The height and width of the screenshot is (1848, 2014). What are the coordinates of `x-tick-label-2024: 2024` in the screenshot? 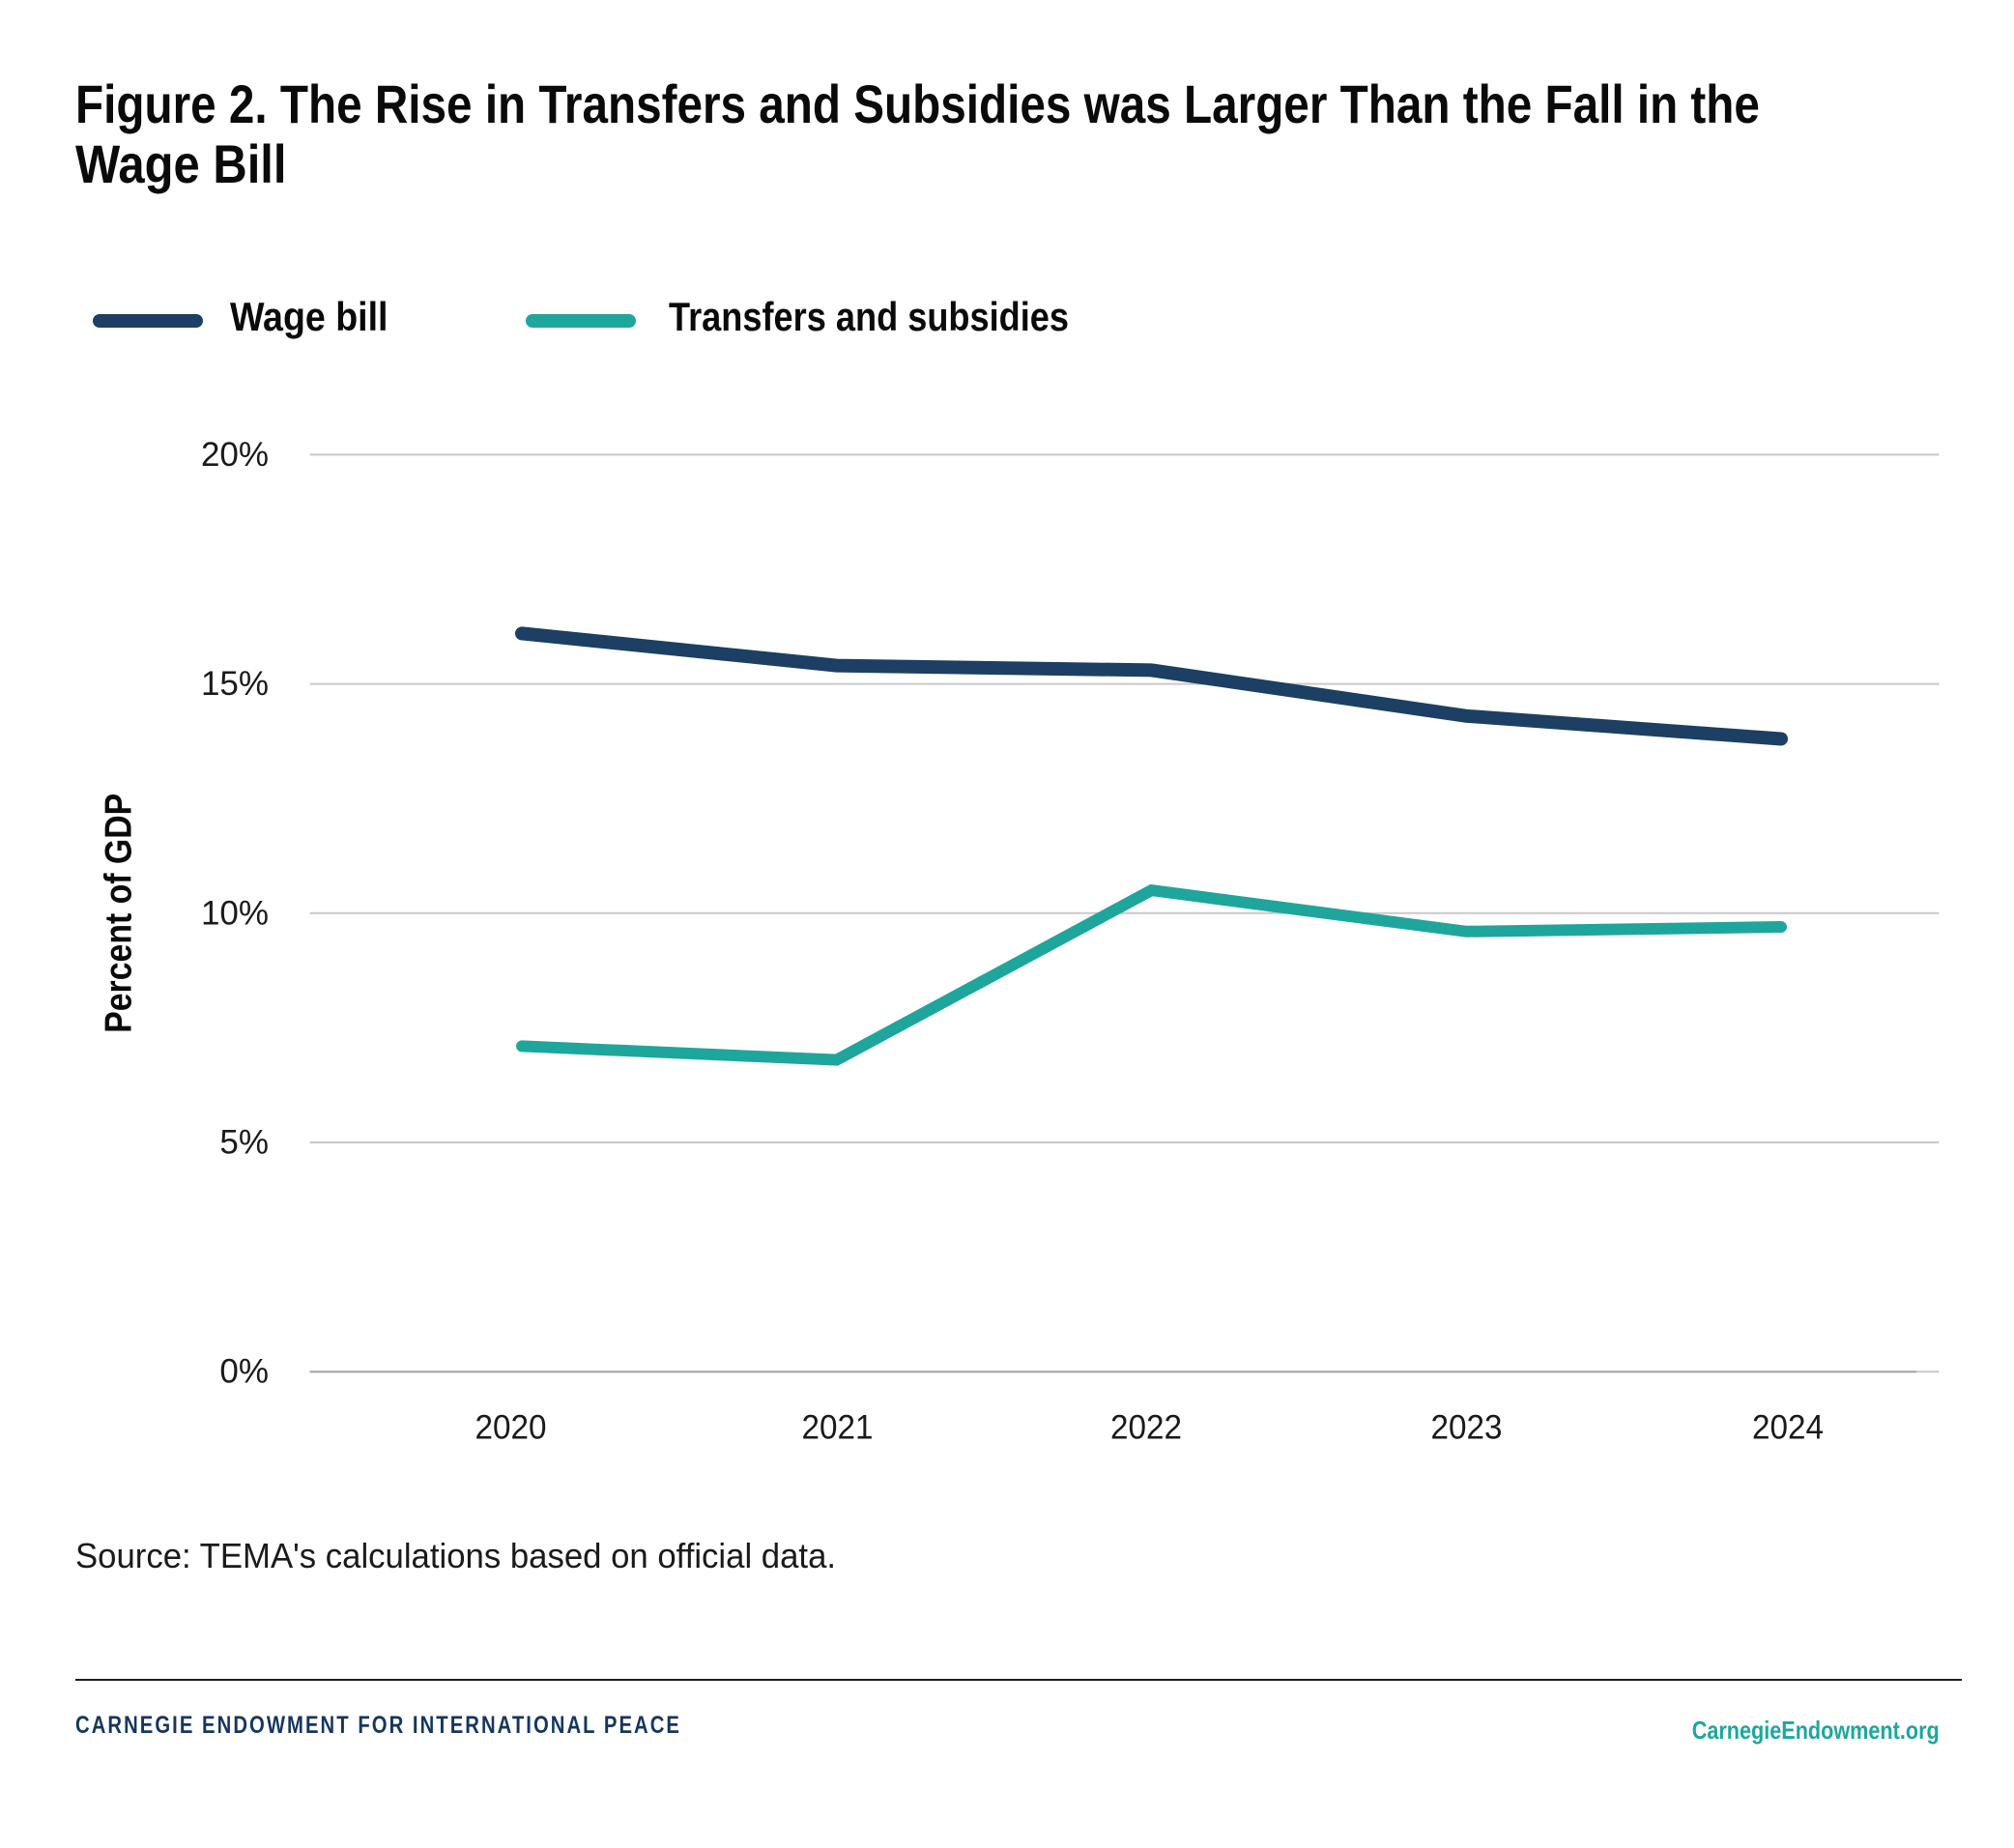 It's located at (1788, 1427).